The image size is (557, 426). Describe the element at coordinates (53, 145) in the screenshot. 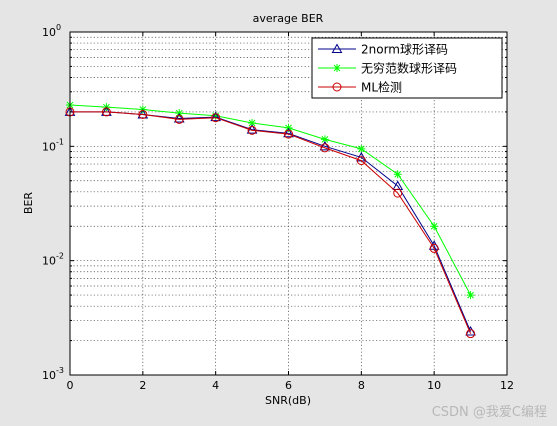

I see `y-tick-label: 10⁻¹` at that location.